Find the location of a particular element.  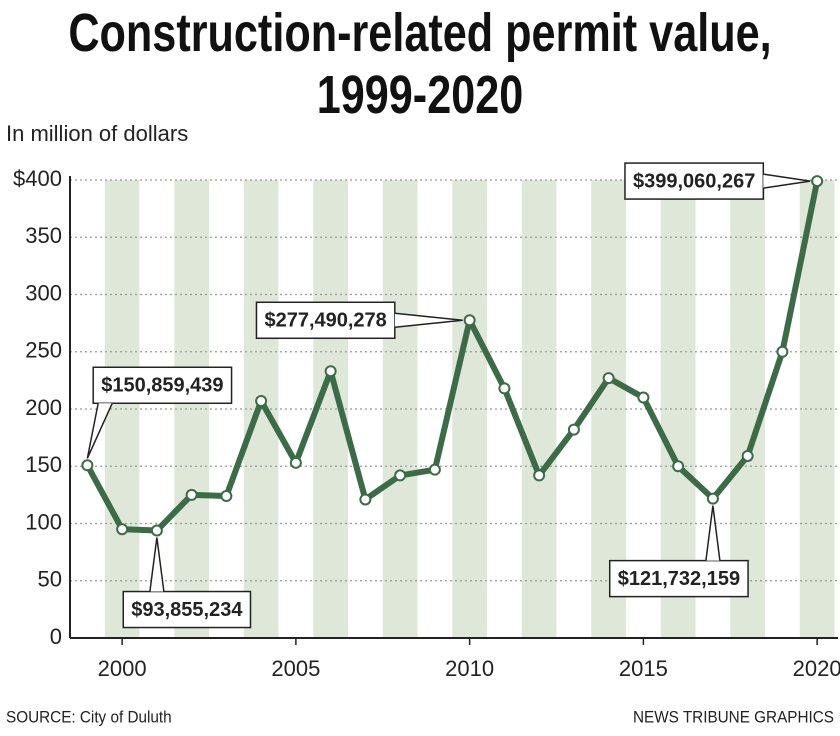

y-tick-label: 350 is located at coordinates (43, 235).